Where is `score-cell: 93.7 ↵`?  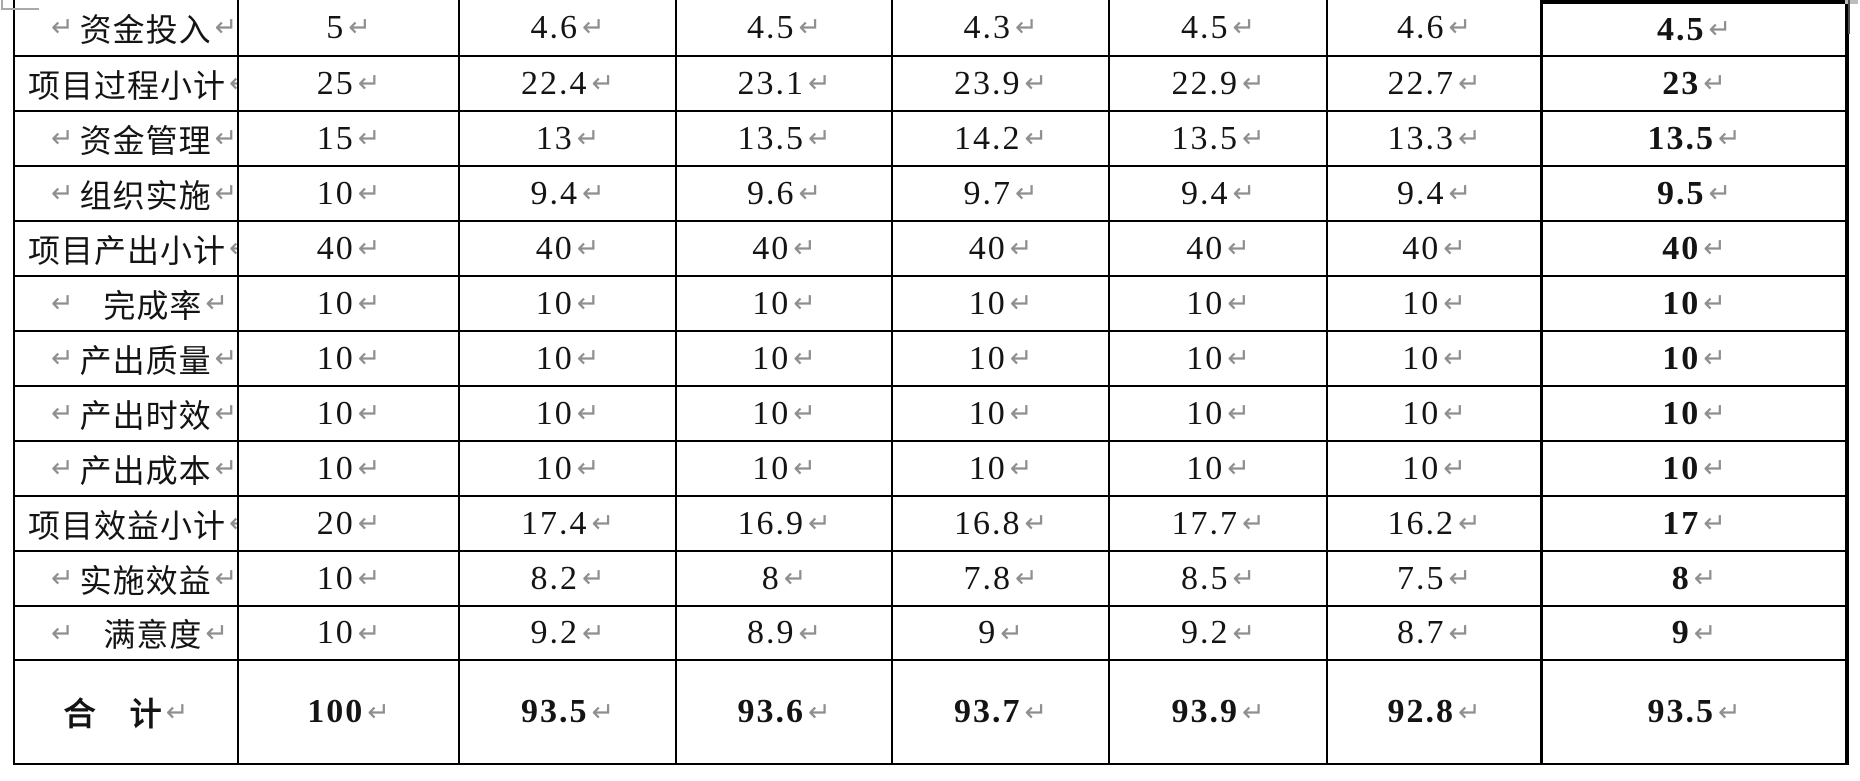 score-cell: 93.7 ↵ is located at coordinates (1001, 713).